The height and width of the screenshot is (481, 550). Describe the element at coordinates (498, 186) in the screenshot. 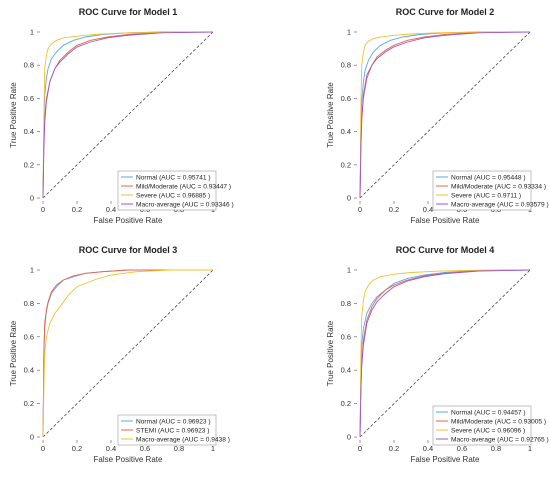

I see `legend-label: Mild/Moderate (AUC = 0.93334 )` at that location.